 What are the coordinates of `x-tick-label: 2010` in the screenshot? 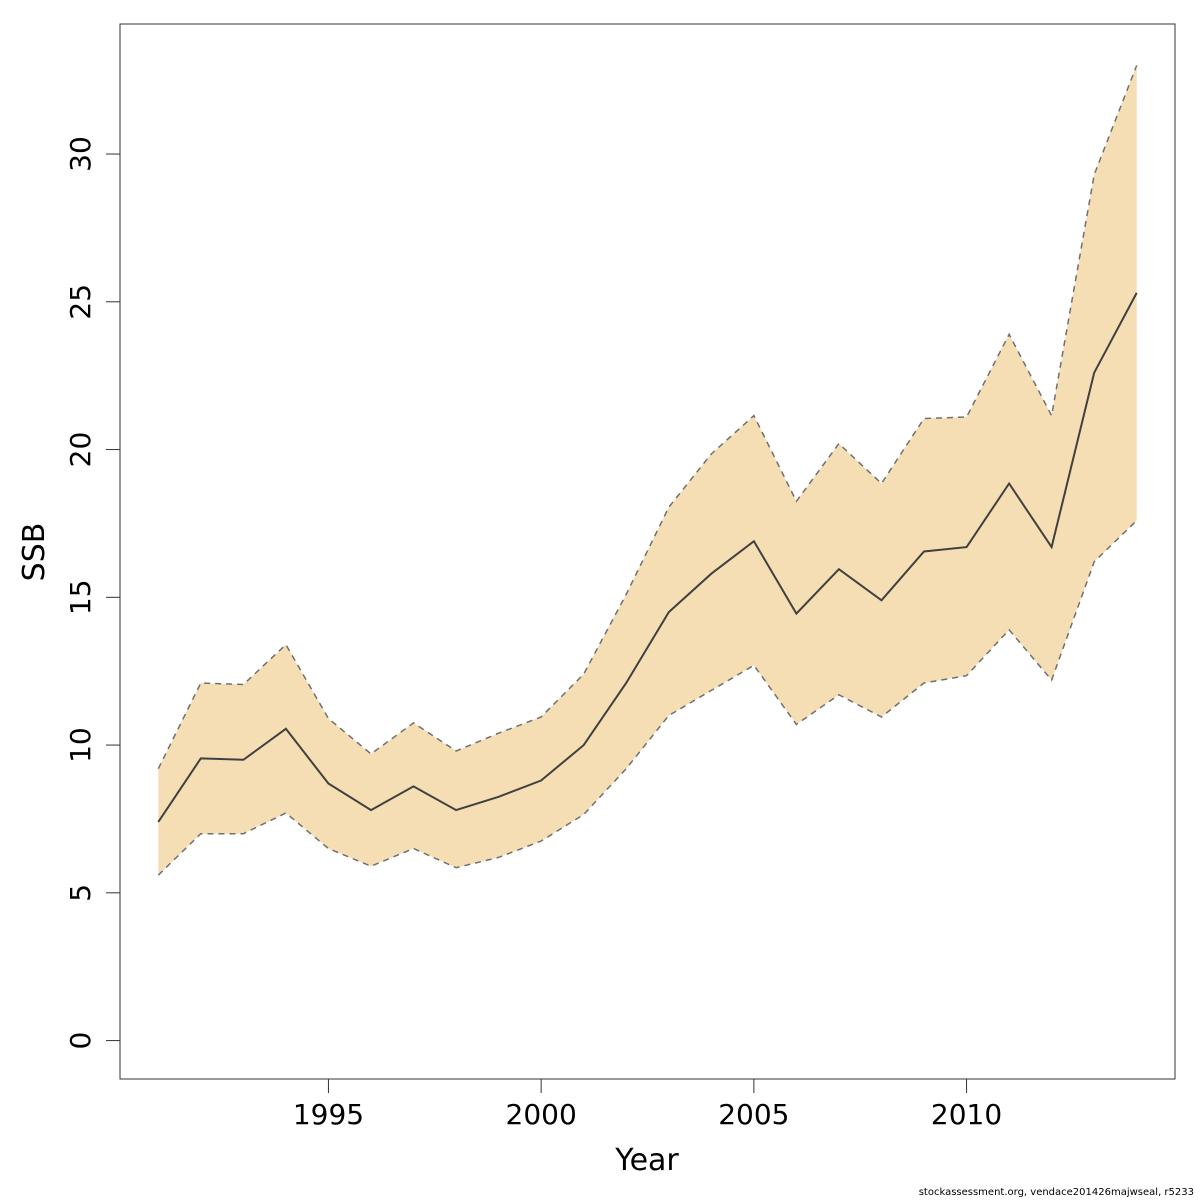 It's located at (966, 1114).